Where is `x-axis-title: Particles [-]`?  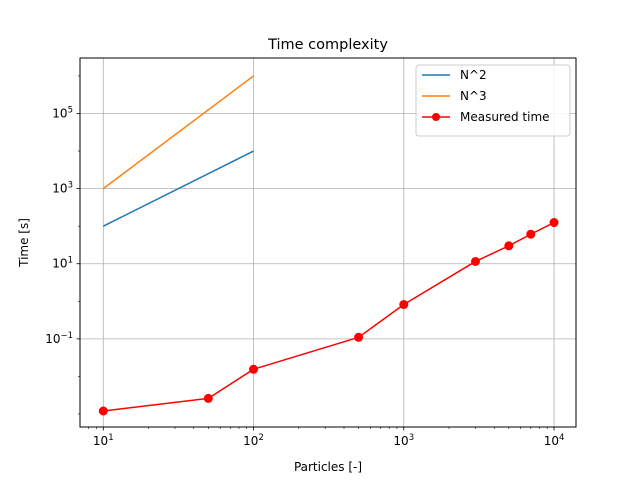
x-axis-title: Particles [-] is located at coordinates (328, 467).